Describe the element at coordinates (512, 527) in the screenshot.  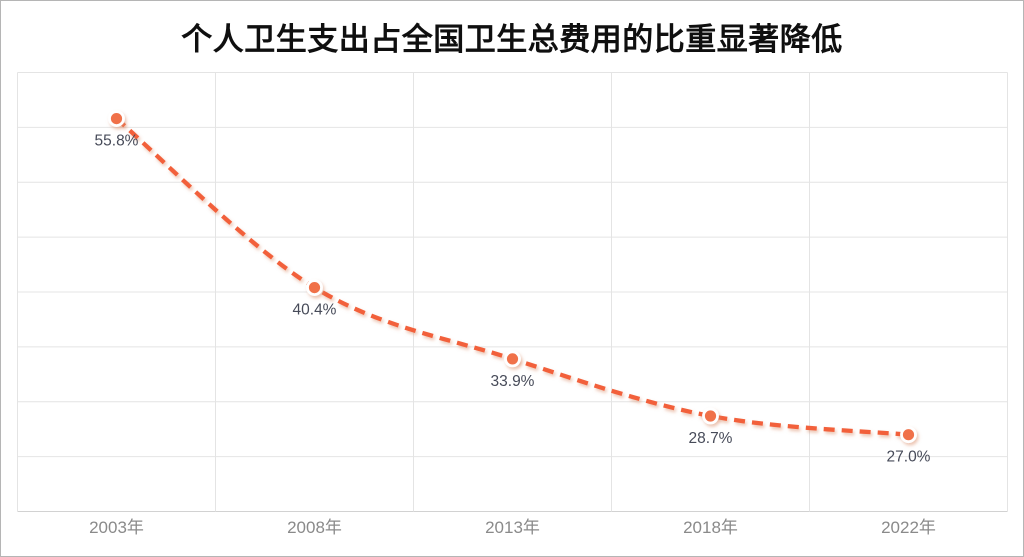
I see `x-axis-label: 2013年` at that location.